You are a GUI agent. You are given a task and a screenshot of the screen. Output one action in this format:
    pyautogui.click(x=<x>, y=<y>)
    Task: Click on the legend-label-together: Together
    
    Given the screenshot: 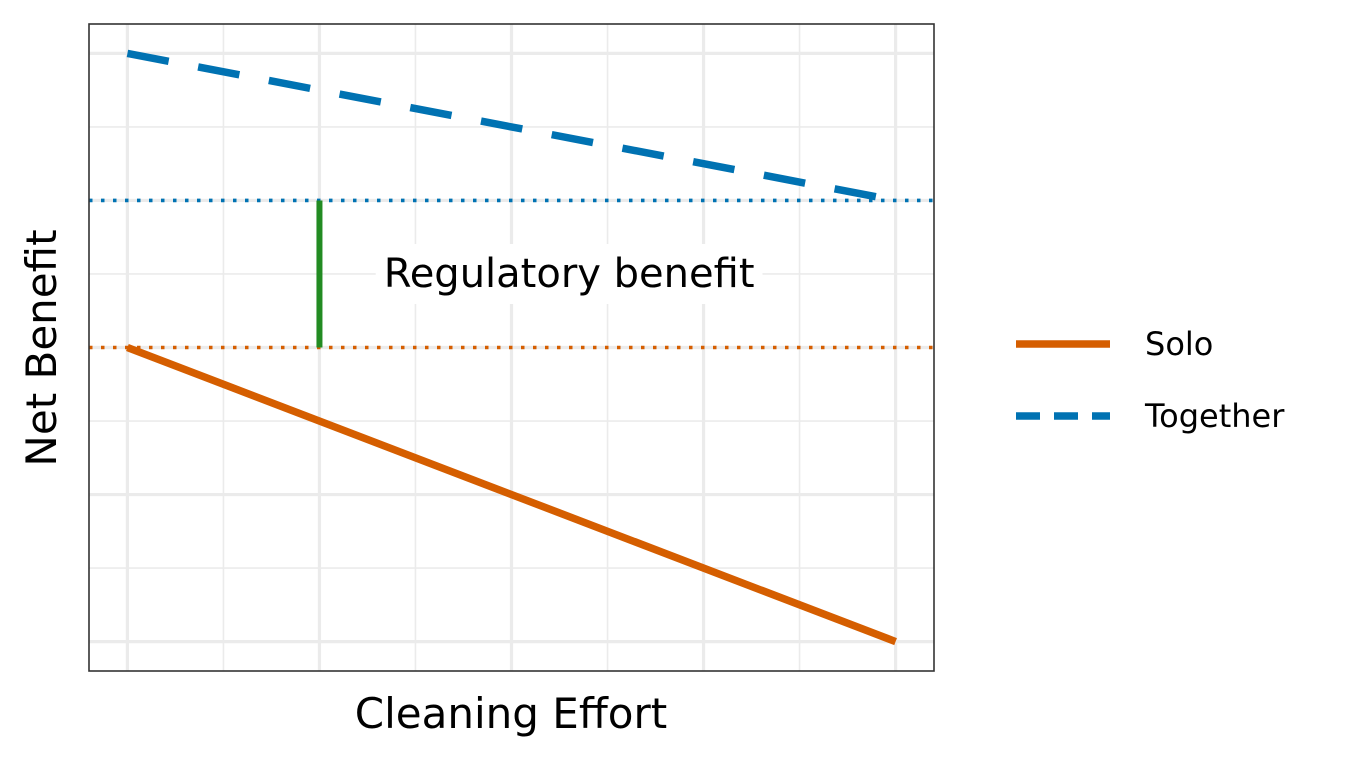 What is the action you would take?
    pyautogui.click(x=1214, y=416)
    